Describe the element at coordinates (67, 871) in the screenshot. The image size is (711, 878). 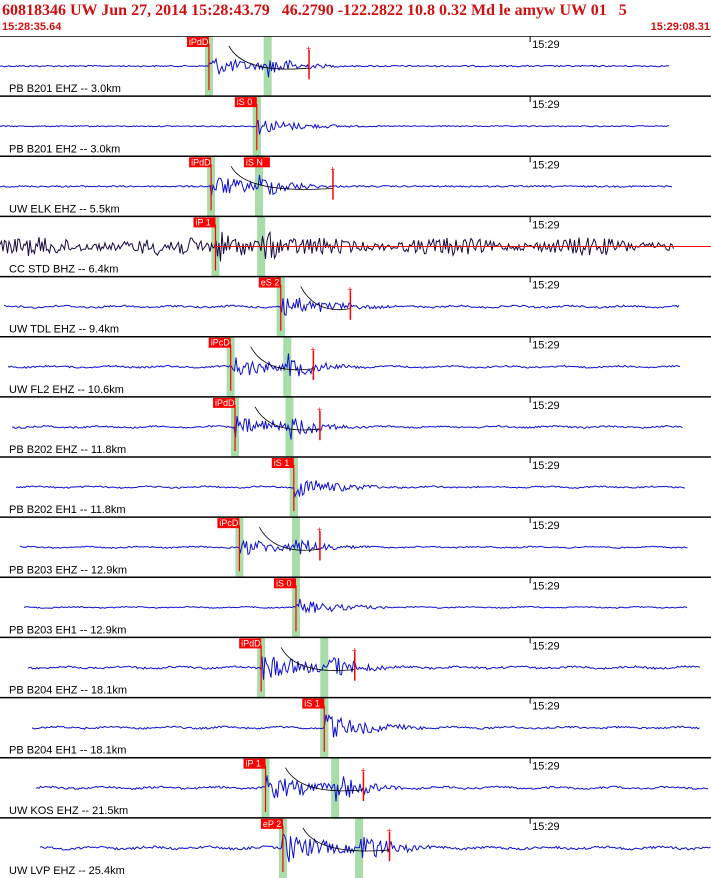
I see `station-label: UW LVP EHZ -- 25.4km` at that location.